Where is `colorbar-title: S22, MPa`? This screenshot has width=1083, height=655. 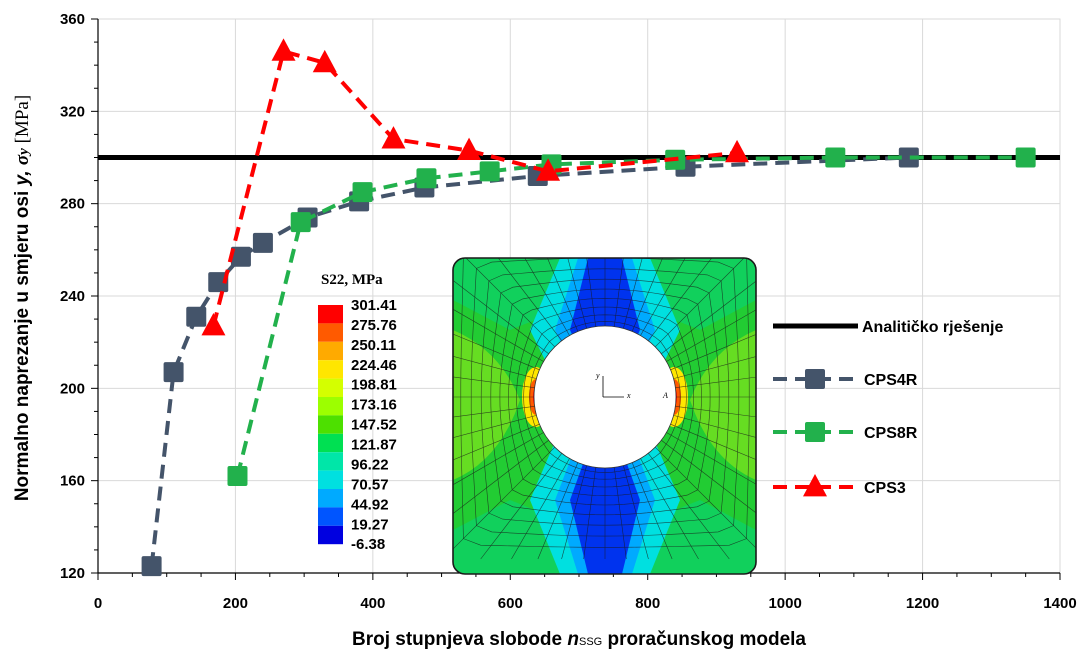
colorbar-title: S22, MPa is located at coordinates (352, 280).